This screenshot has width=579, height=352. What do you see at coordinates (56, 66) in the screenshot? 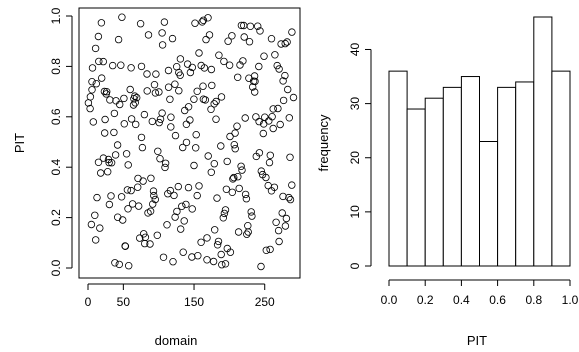
I see `scatter-y-tick-label: 0.8` at bounding box center [56, 66].